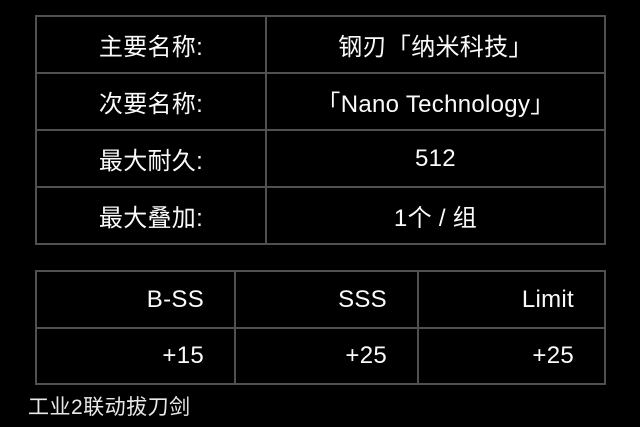  I want to click on grade-header-bss: B-SS, so click(135, 299).